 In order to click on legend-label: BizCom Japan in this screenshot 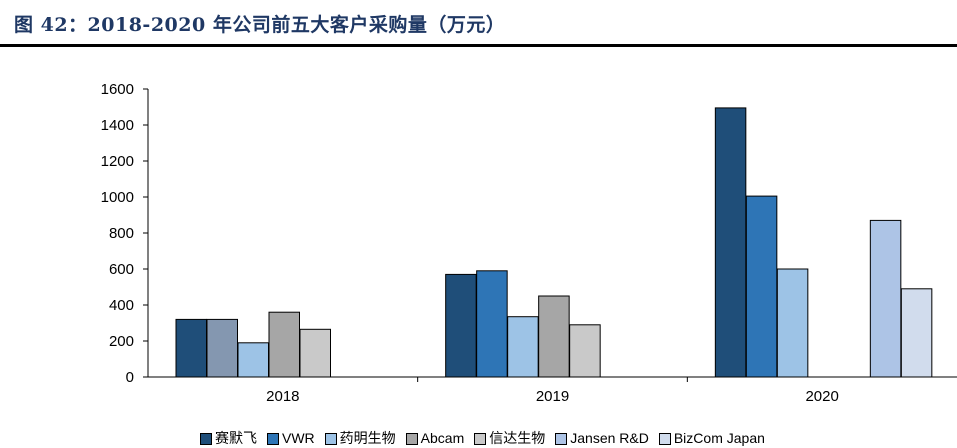, I will do `click(719, 438)`.